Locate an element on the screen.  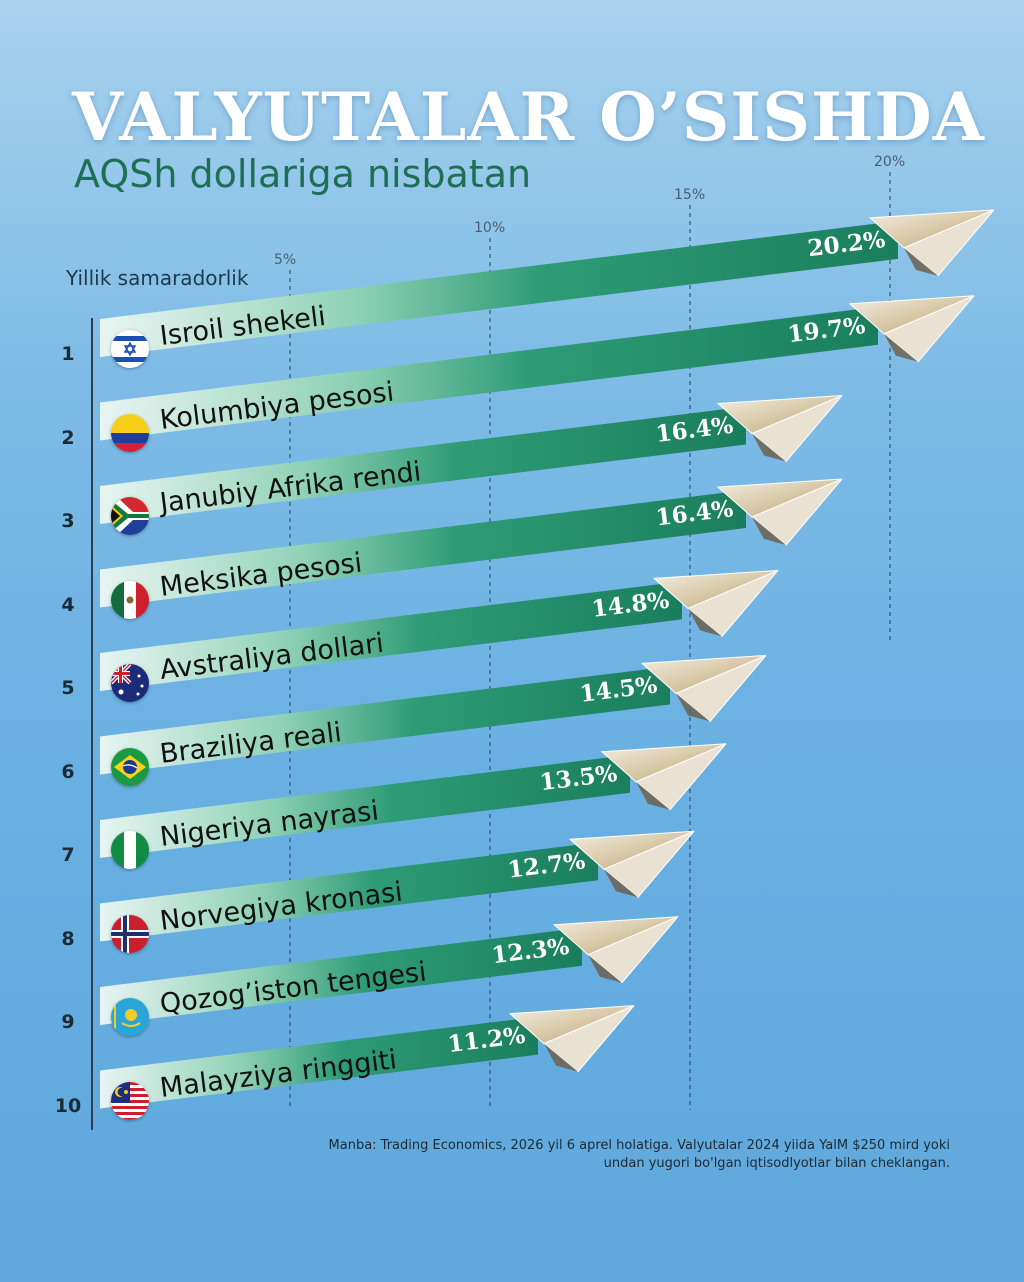
rank-number: 9 is located at coordinates (68, 1022).